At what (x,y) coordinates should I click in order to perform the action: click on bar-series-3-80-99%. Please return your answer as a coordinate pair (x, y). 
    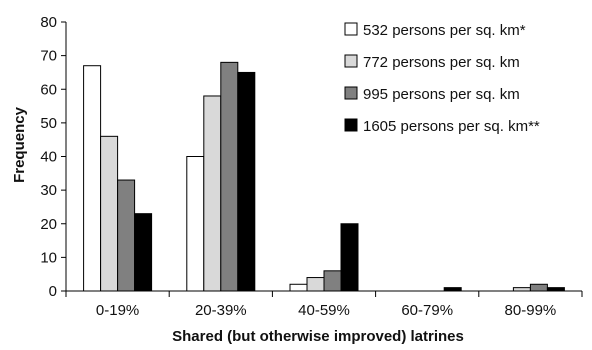
    Looking at the image, I should click on (538, 287).